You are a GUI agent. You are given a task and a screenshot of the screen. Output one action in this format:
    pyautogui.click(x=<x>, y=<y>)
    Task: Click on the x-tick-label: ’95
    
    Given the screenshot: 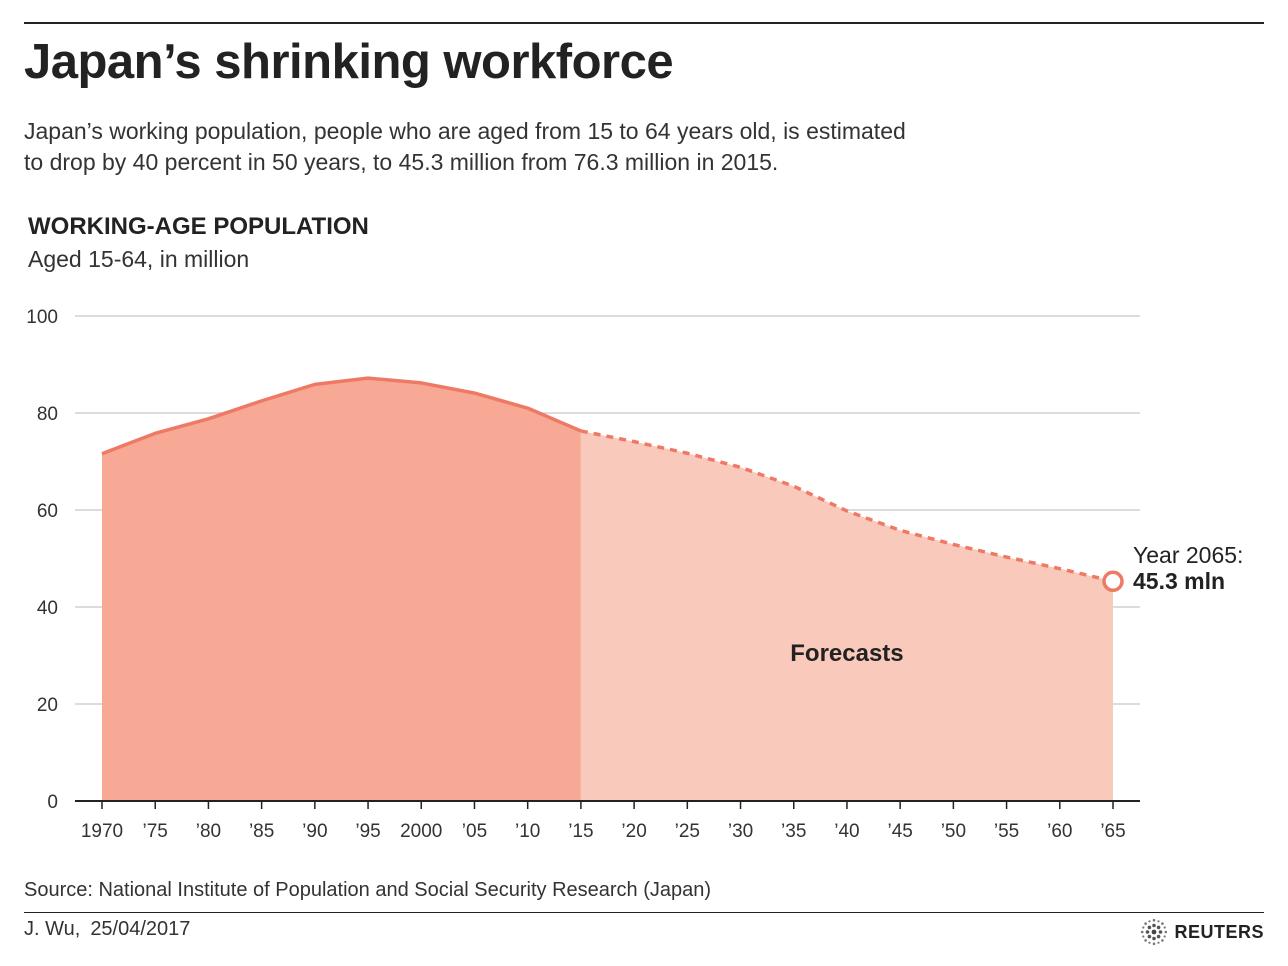 What is the action you would take?
    pyautogui.click(x=367, y=831)
    